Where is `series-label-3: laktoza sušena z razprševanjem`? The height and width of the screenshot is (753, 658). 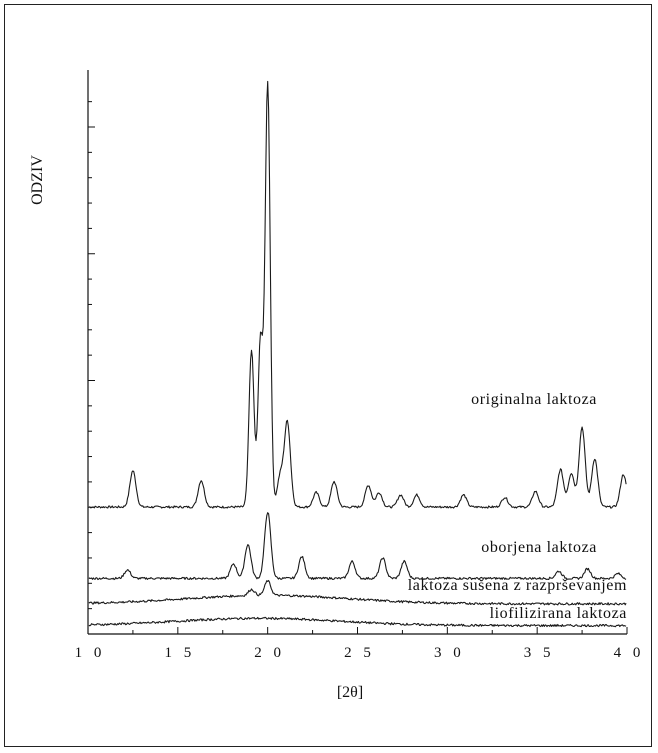
series-label-3: laktoza sušena z razprševanjem is located at coordinates (517, 585).